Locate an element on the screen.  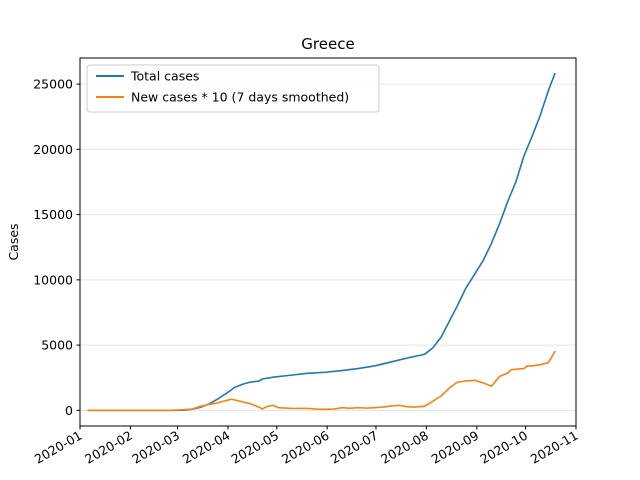
series-line-new-cases is located at coordinates (321, 381).